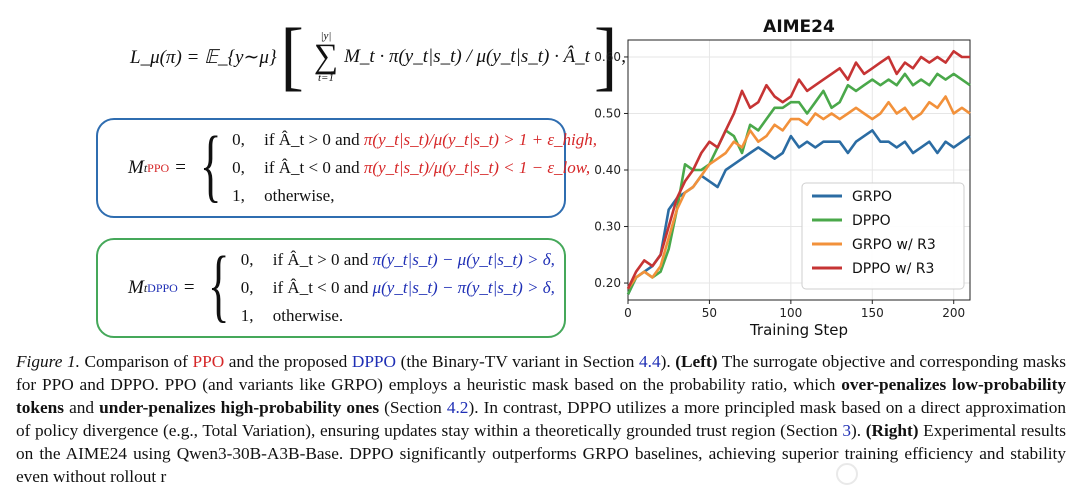  Describe the element at coordinates (299, 195) in the screenshot. I see `ppo-case-condition: otherwise,` at that location.